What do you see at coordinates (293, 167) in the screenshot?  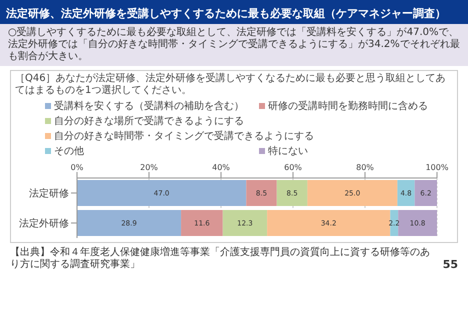 I see `x-tick-label: 60%` at bounding box center [293, 167].